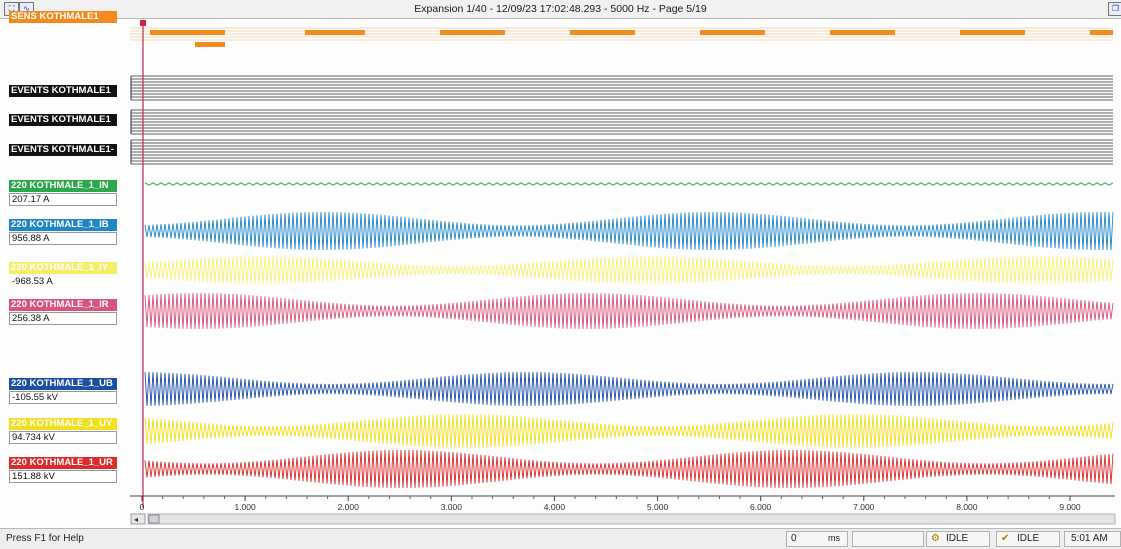 Image resolution: width=1121 pixels, height=549 pixels. What do you see at coordinates (143, 23) in the screenshot?
I see `cursor-handle` at bounding box center [143, 23].